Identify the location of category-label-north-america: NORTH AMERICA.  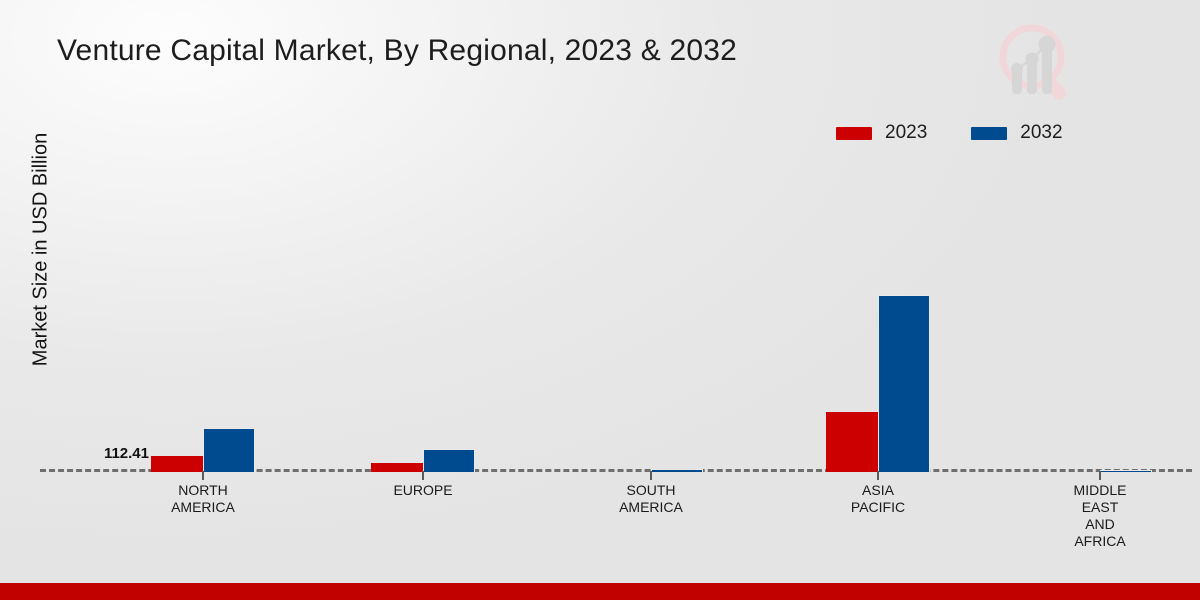
(203, 498).